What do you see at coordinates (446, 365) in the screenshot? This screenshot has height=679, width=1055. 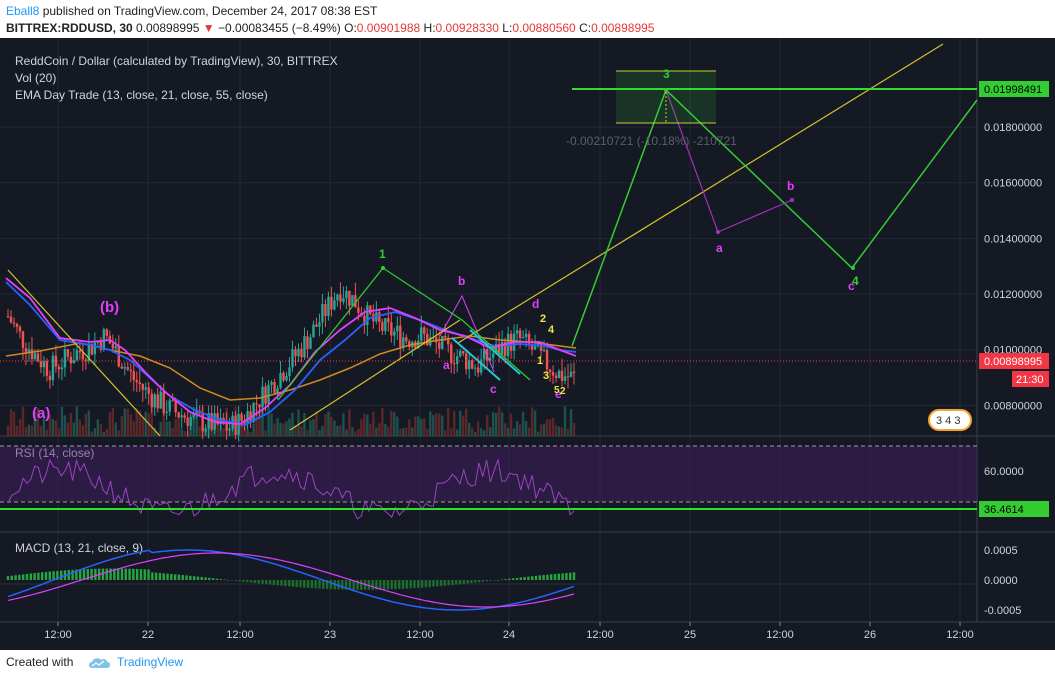 I see `wave-a-label: a` at bounding box center [446, 365].